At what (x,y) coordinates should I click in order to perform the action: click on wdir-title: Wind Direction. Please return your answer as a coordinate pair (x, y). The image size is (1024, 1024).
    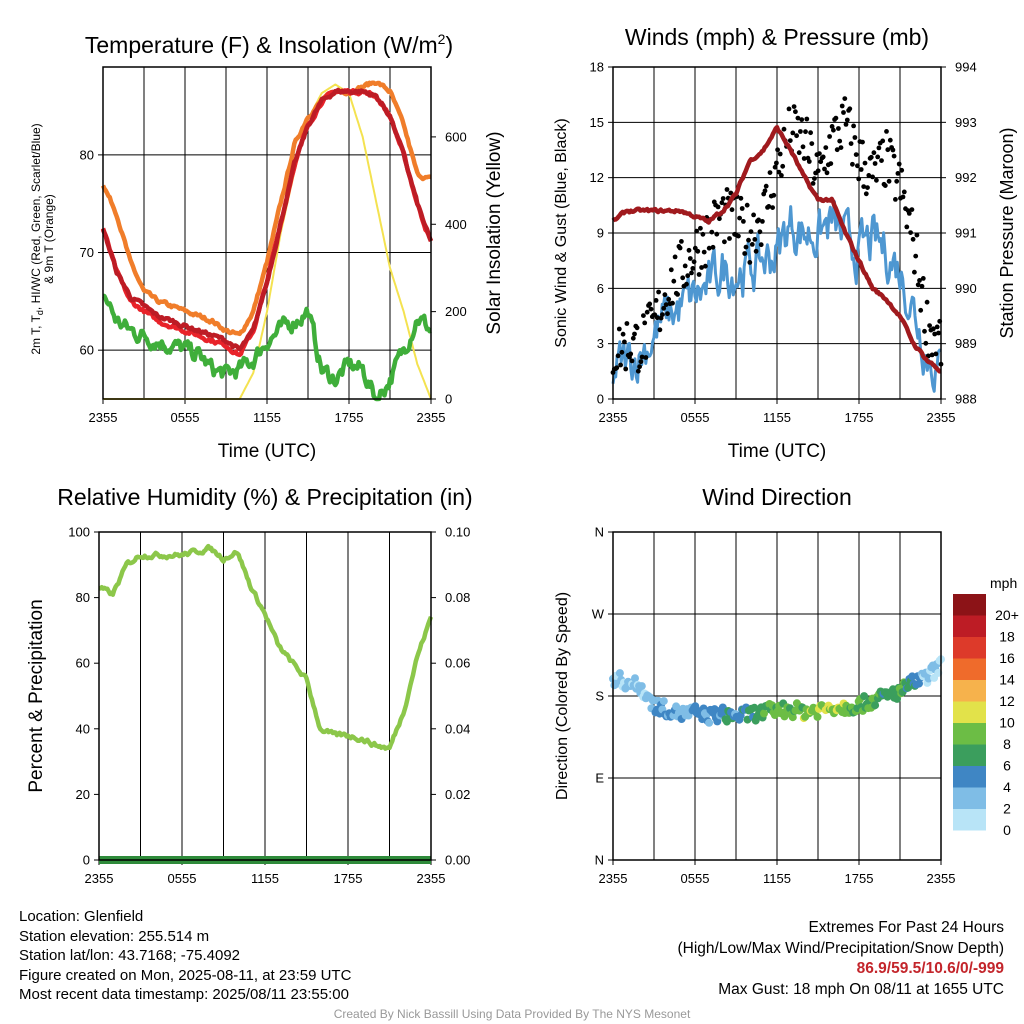
    Looking at the image, I should click on (777, 497).